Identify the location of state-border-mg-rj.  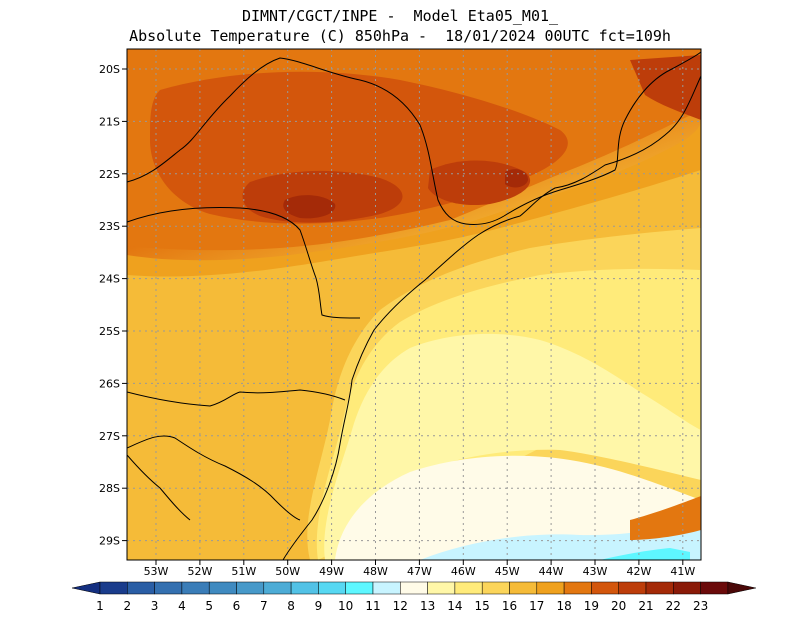
(602, 134).